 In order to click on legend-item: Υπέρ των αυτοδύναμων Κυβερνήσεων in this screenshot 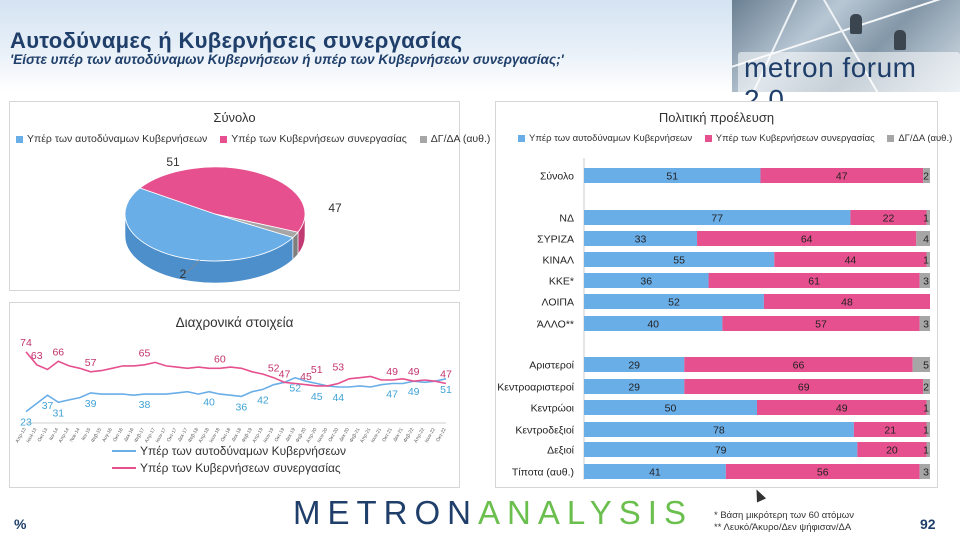, I will do `click(111, 139)`.